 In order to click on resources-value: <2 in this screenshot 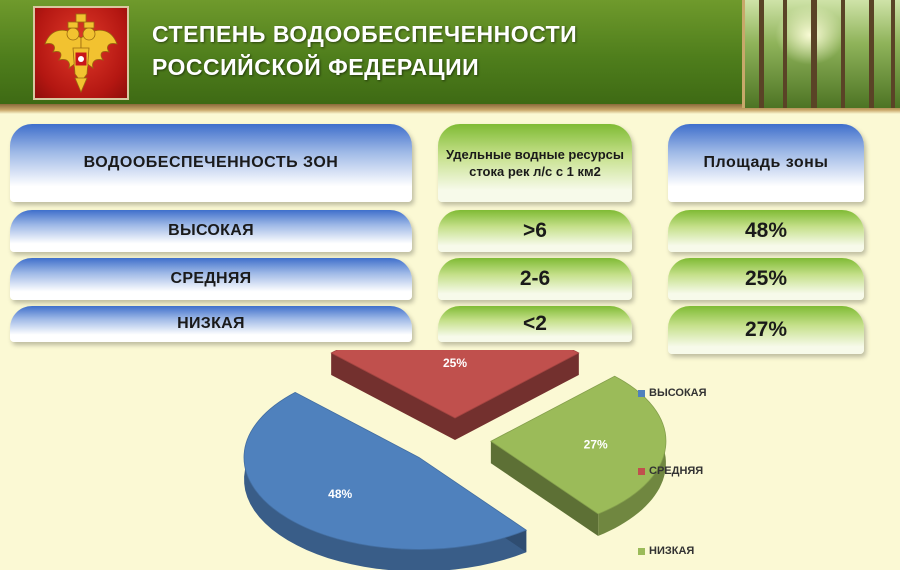, I will do `click(535, 323)`.